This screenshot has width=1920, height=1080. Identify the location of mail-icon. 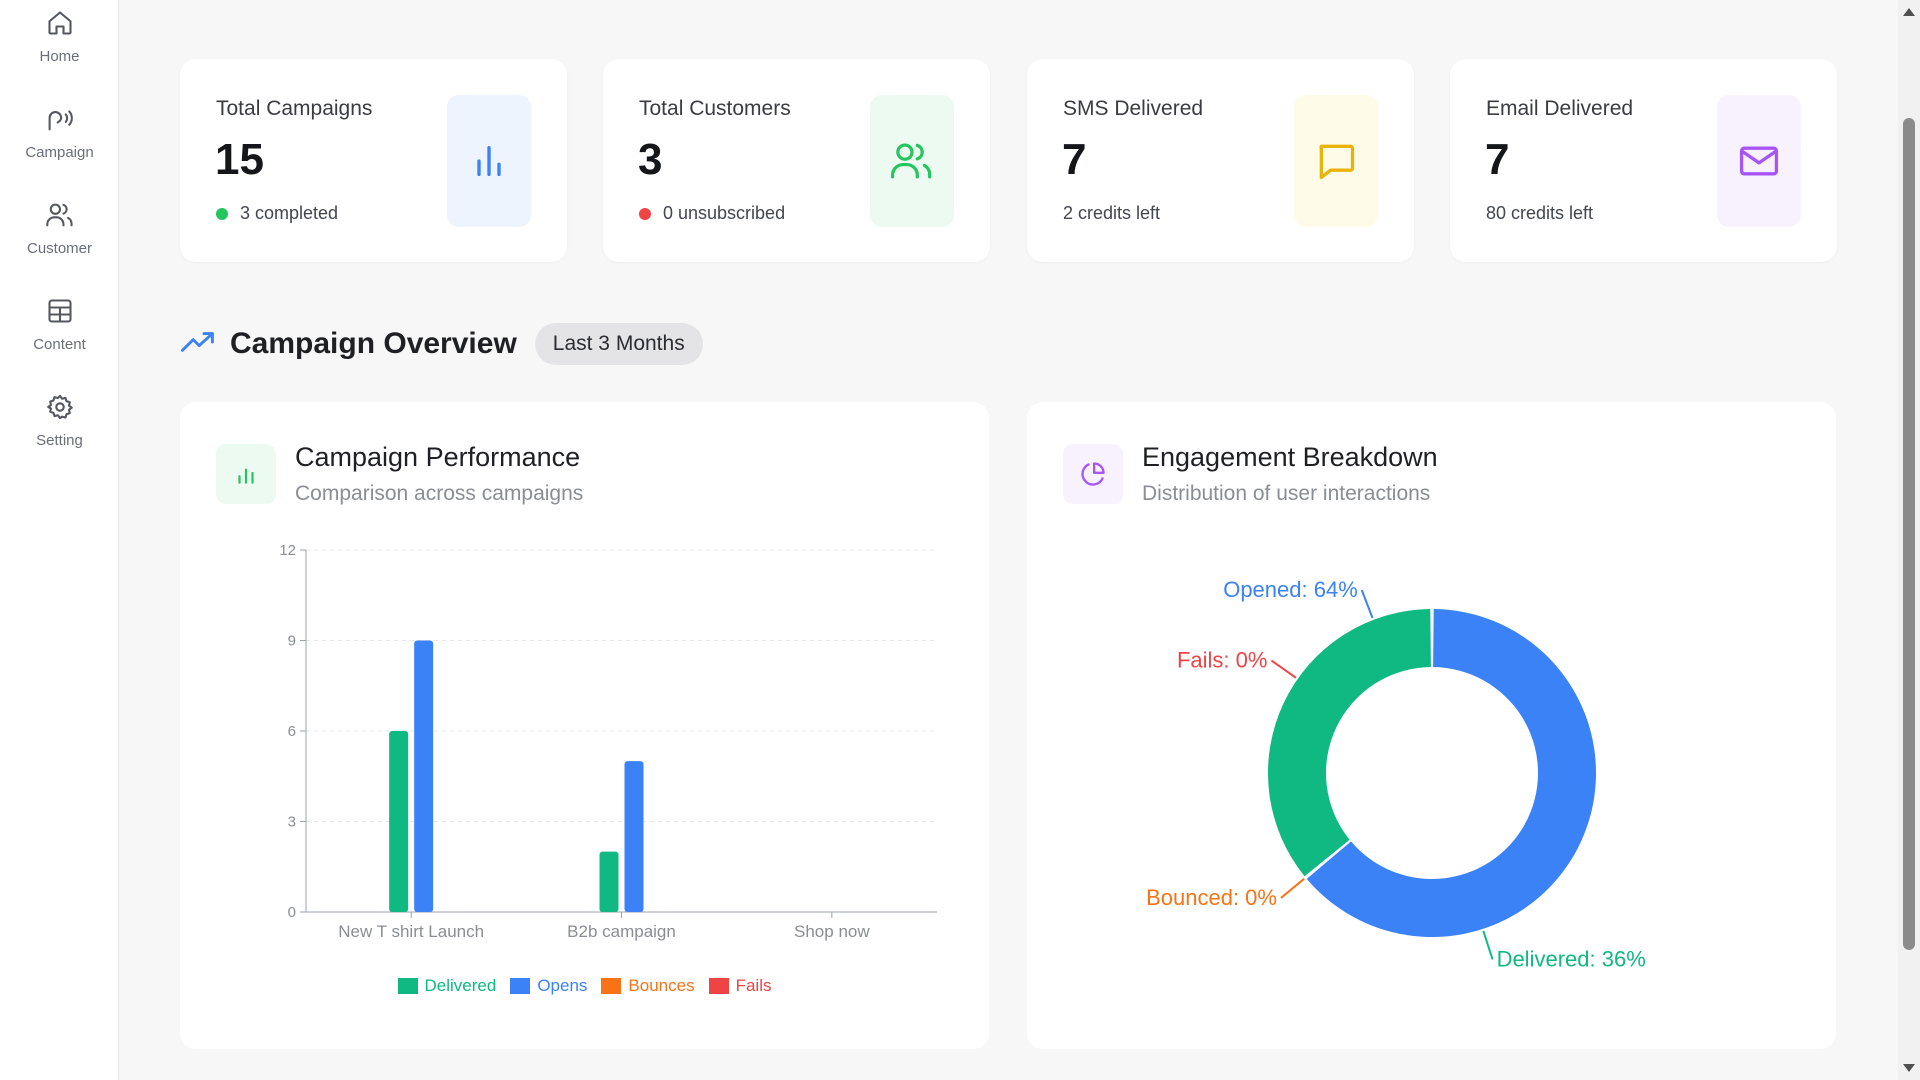
(1759, 161).